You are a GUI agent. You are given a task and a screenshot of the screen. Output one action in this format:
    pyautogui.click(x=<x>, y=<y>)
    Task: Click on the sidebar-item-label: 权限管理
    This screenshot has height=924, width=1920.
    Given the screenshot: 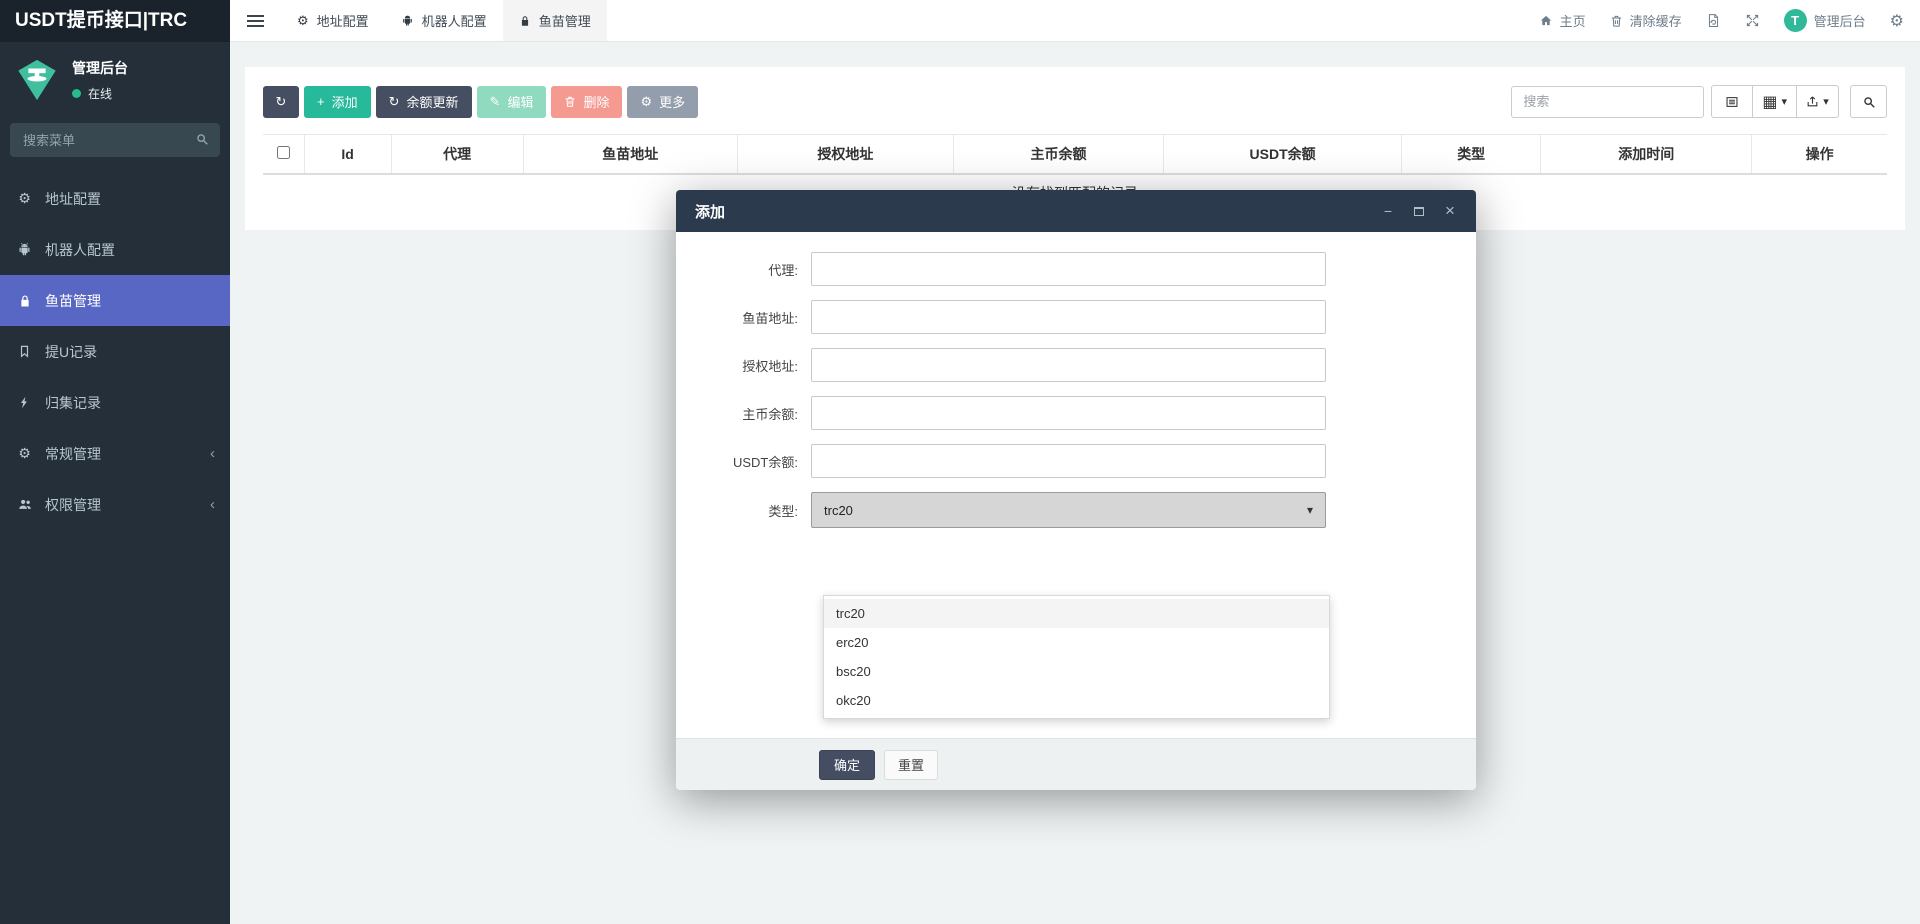 What is the action you would take?
    pyautogui.click(x=73, y=504)
    